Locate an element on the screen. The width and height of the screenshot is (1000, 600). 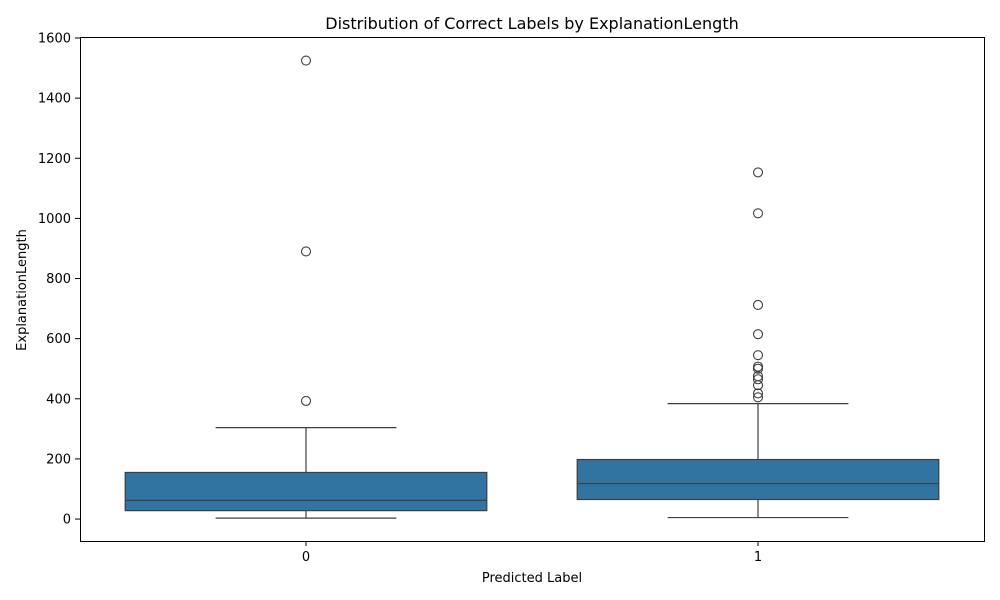
y-axis: 0 200 400 600 800 1000 1200 1400 1600 is located at coordinates (59, 280).